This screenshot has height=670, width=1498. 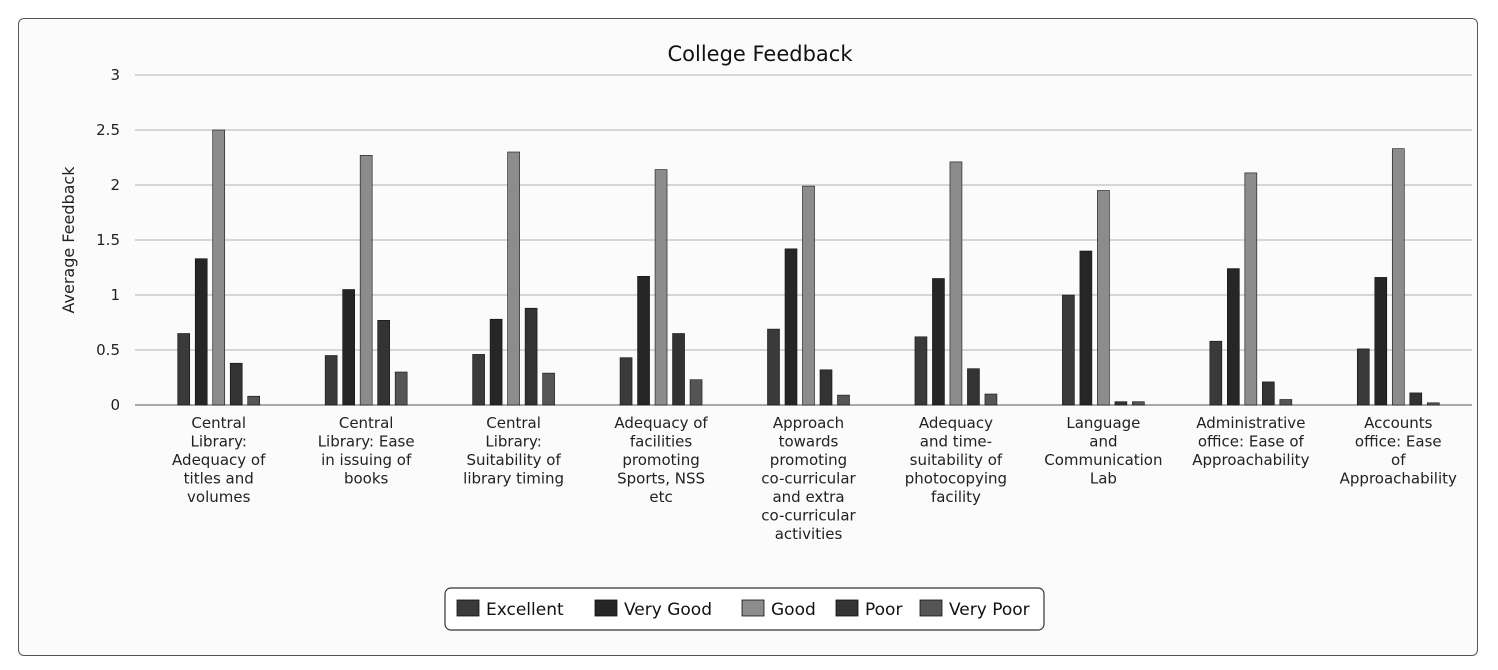 I want to click on legend: Excellent Very Good Good Poor Very Poor, so click(x=744, y=609).